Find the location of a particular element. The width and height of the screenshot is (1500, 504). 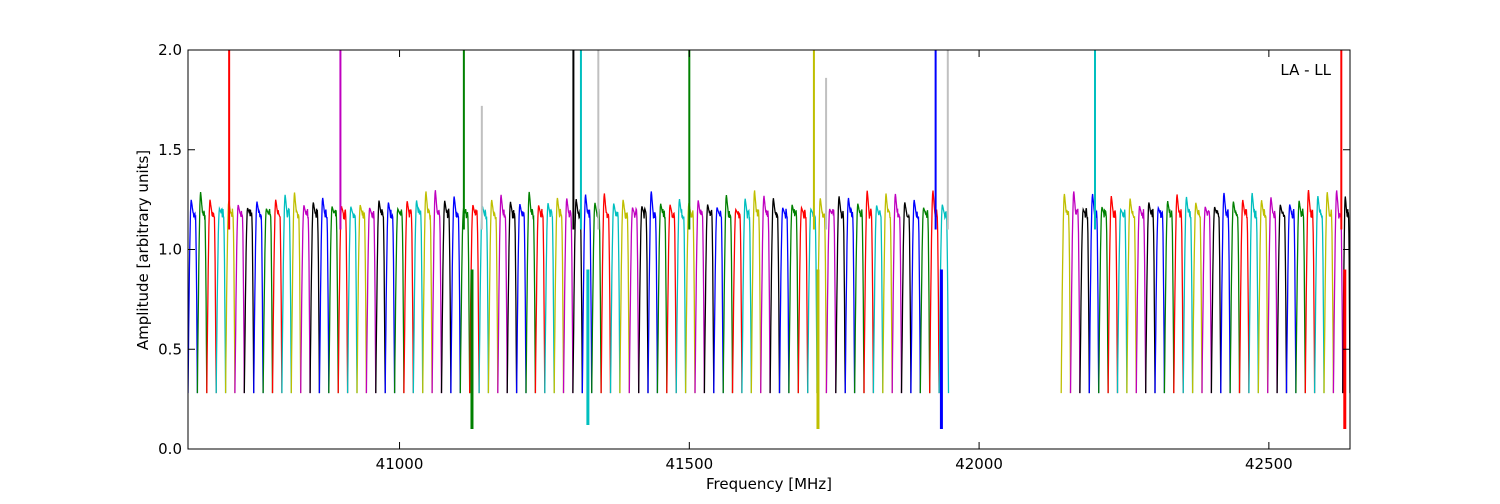

y-tick-label: 1.5 is located at coordinates (170, 150).